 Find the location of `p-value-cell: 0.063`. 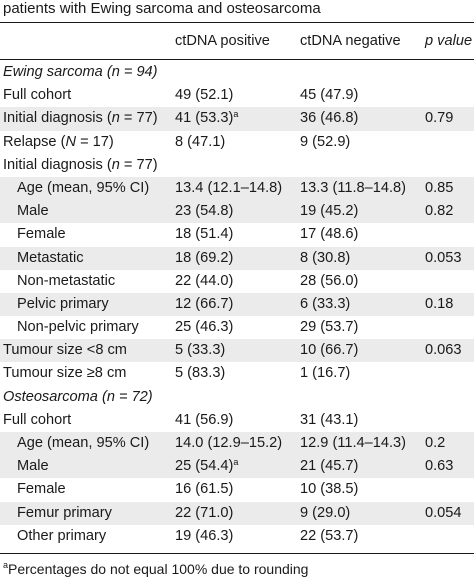

p-value-cell: 0.063 is located at coordinates (443, 350).